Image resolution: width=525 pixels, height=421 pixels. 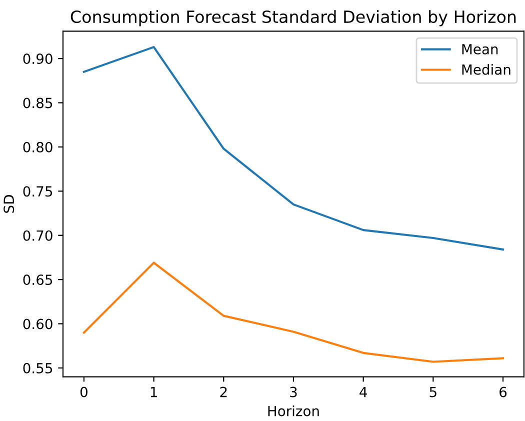 I want to click on legend-label: Median, so click(x=486, y=69).